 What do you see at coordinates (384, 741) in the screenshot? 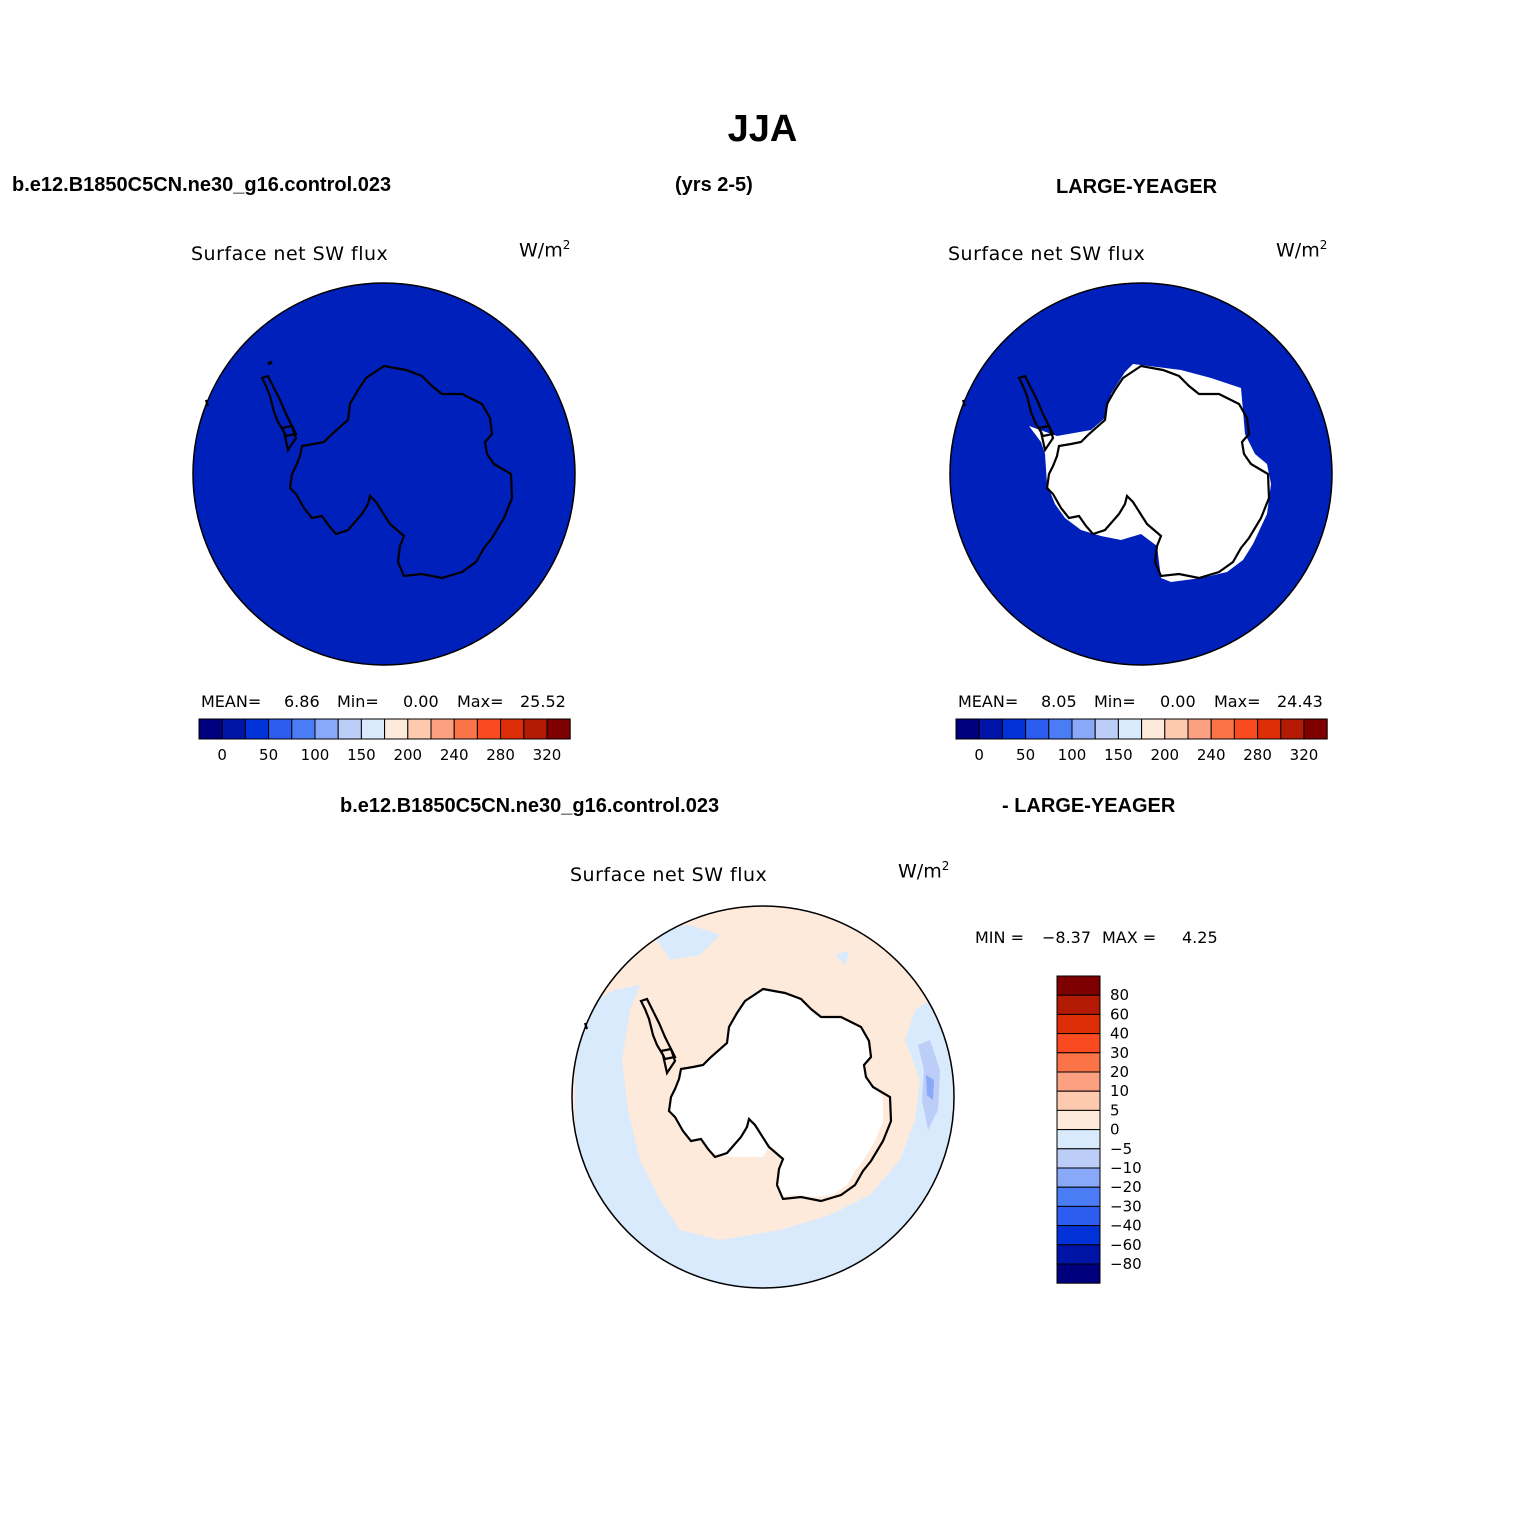
I see `left-colorbar: 0 50 100 150 200 240 280 320` at bounding box center [384, 741].